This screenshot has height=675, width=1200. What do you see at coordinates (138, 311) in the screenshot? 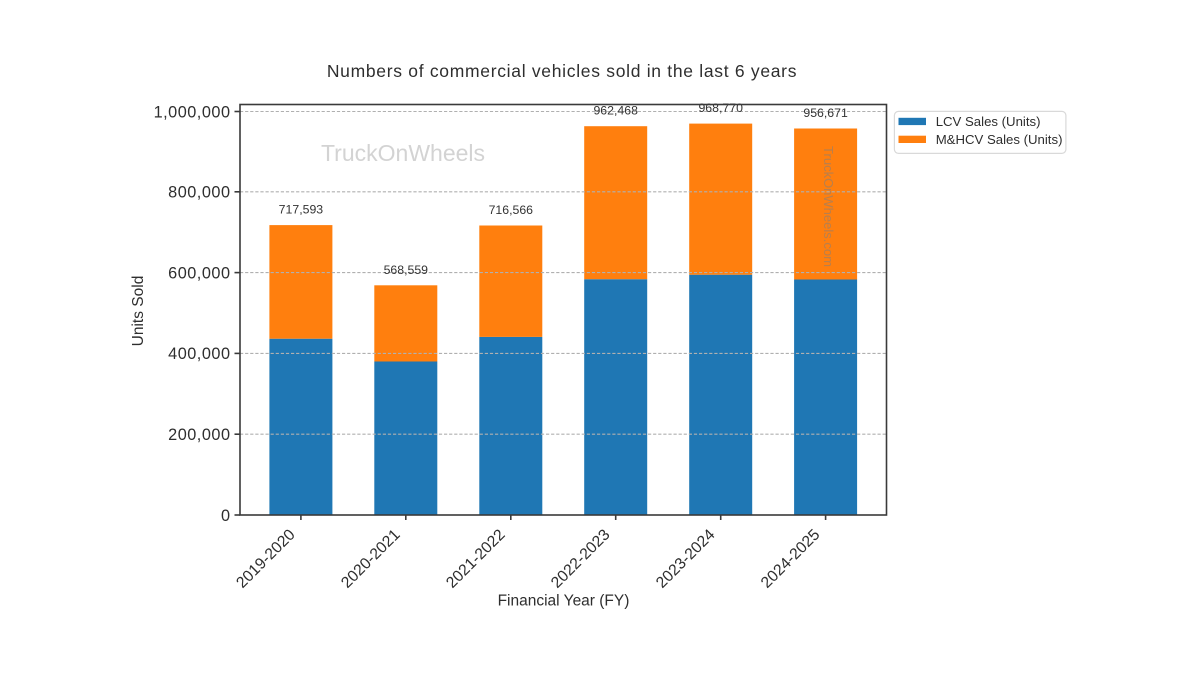
I see `svg-text: Units Sold` at bounding box center [138, 311].